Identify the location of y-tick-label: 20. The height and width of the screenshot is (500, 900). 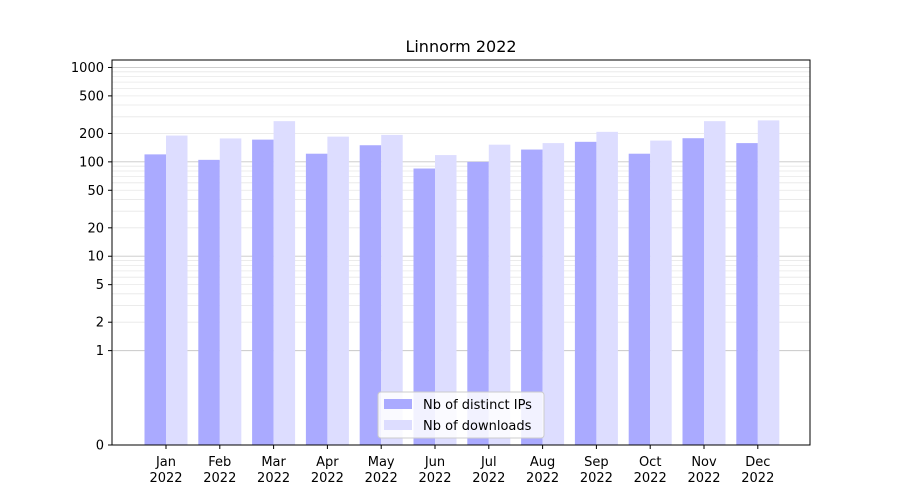
(95, 228).